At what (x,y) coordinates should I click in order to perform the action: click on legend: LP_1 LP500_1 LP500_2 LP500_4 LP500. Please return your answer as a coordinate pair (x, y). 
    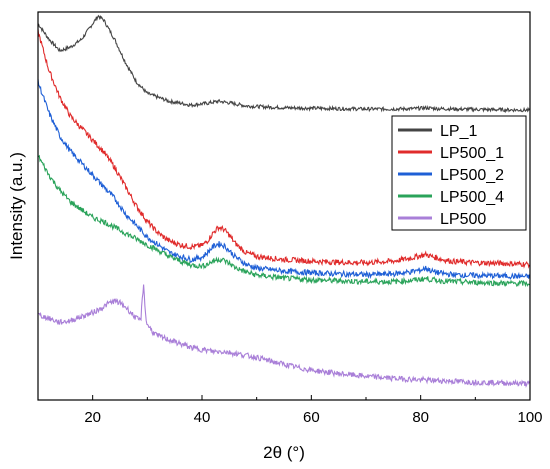
    Looking at the image, I should click on (459, 173).